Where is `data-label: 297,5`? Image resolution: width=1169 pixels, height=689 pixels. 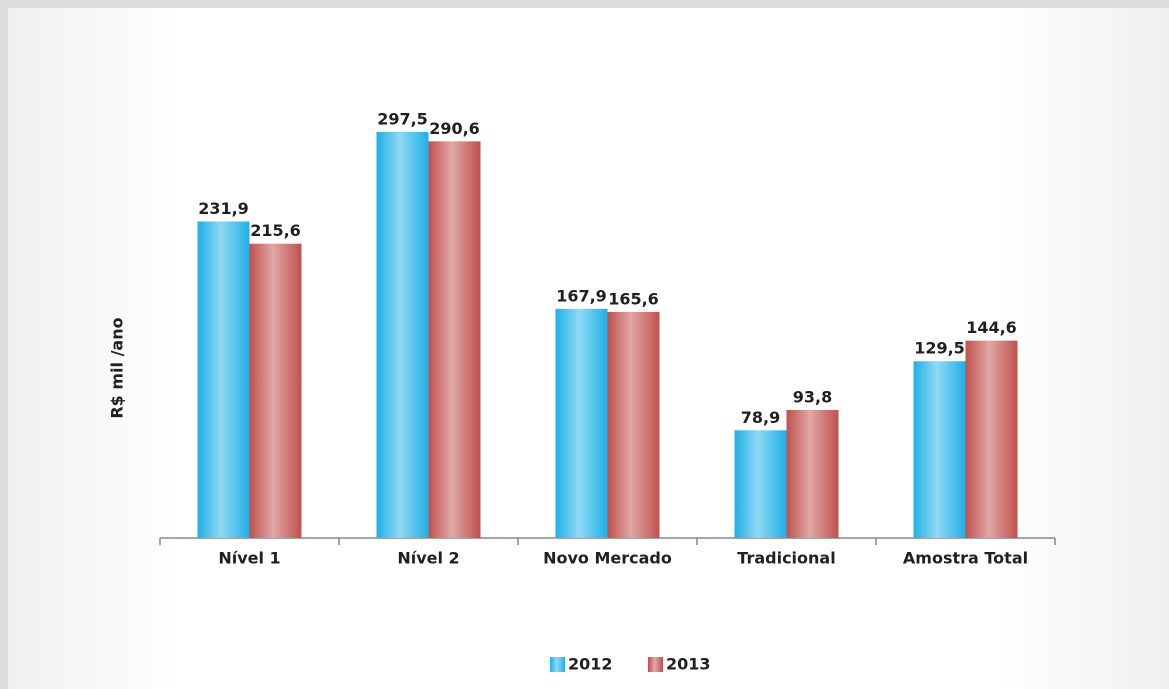 data-label: 297,5 is located at coordinates (402, 118).